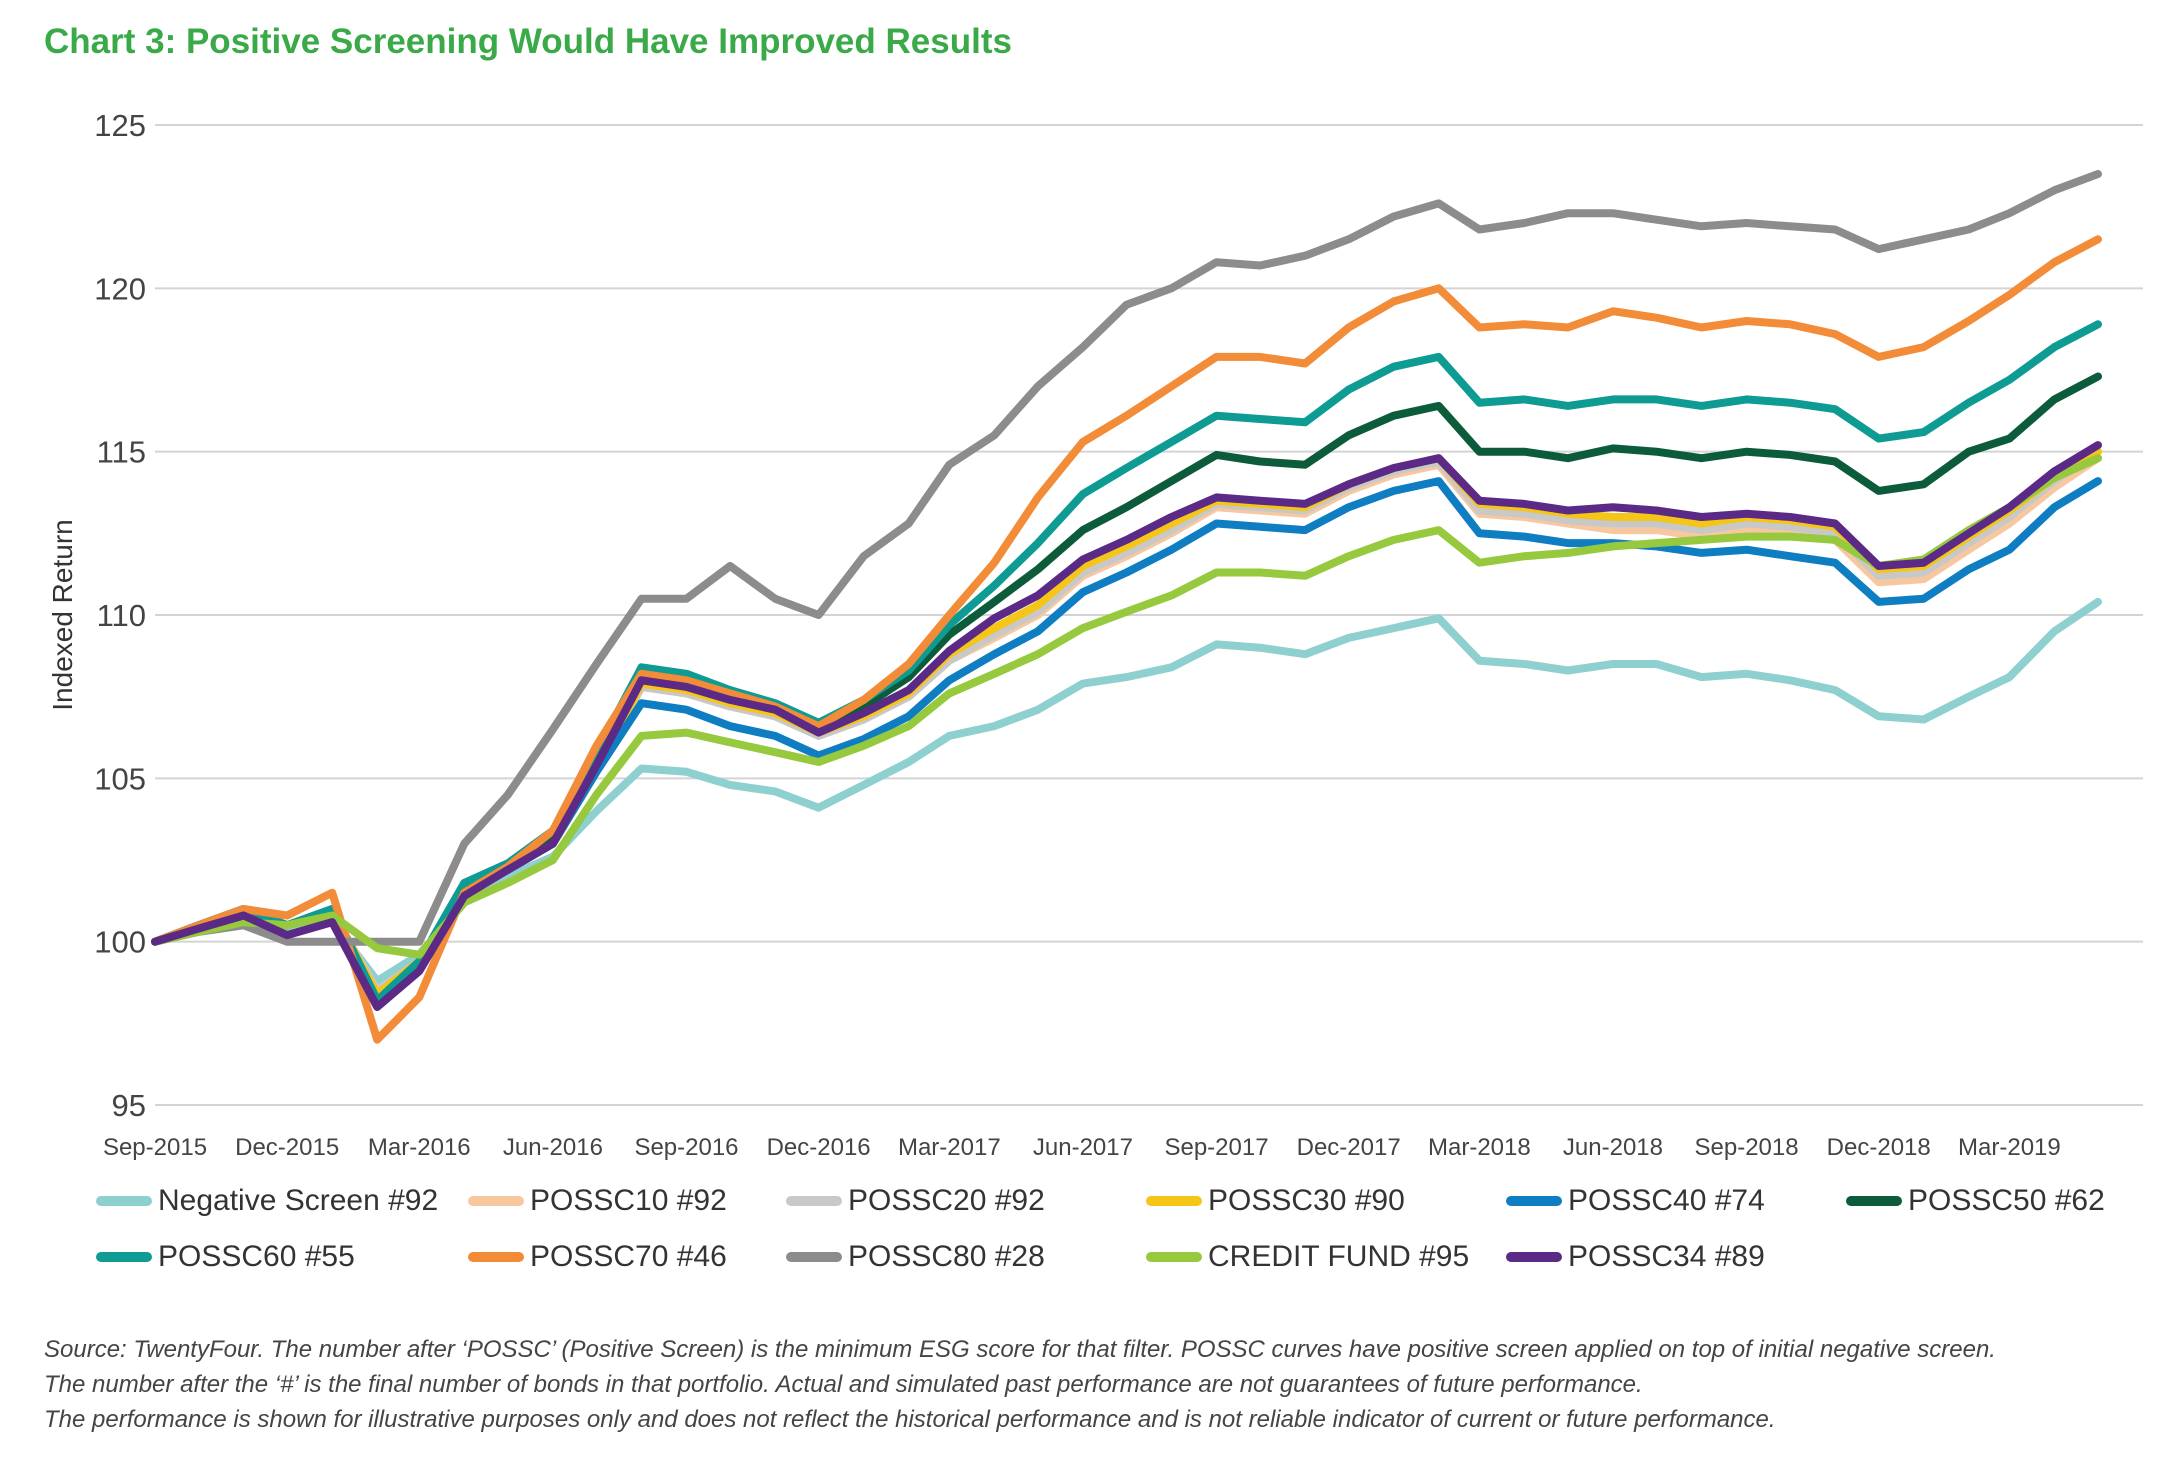  What do you see at coordinates (419, 1147) in the screenshot?
I see `x-tick-label: Mar-2016` at bounding box center [419, 1147].